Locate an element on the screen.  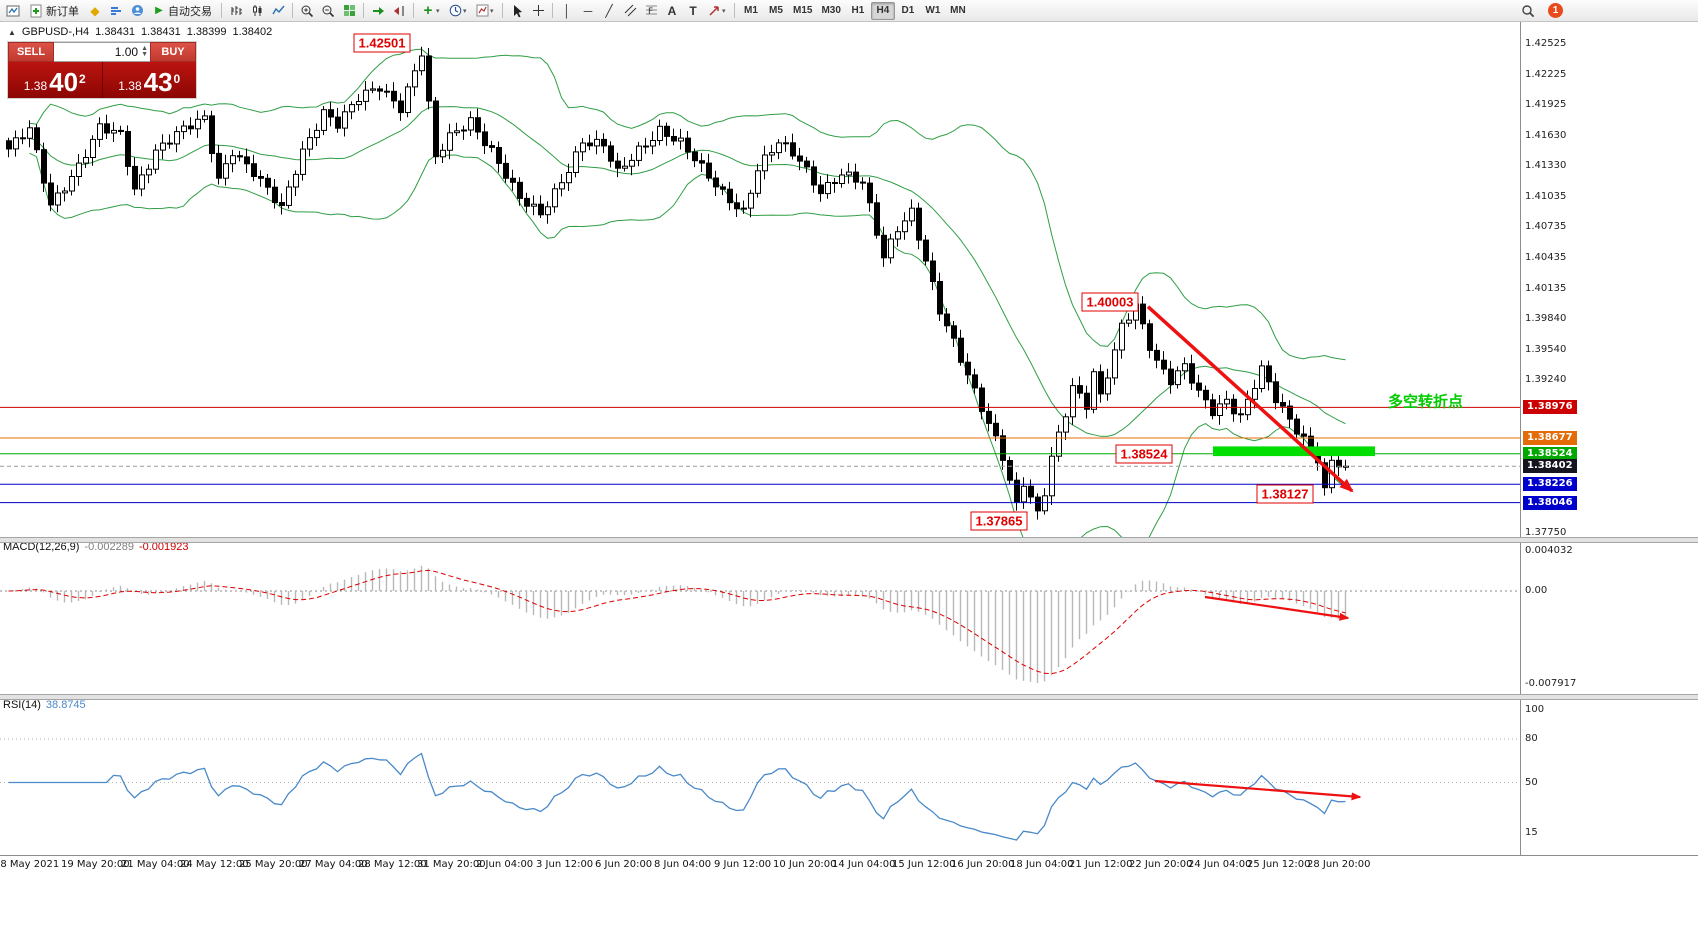
chart-window-icon is located at coordinates (13, 11).